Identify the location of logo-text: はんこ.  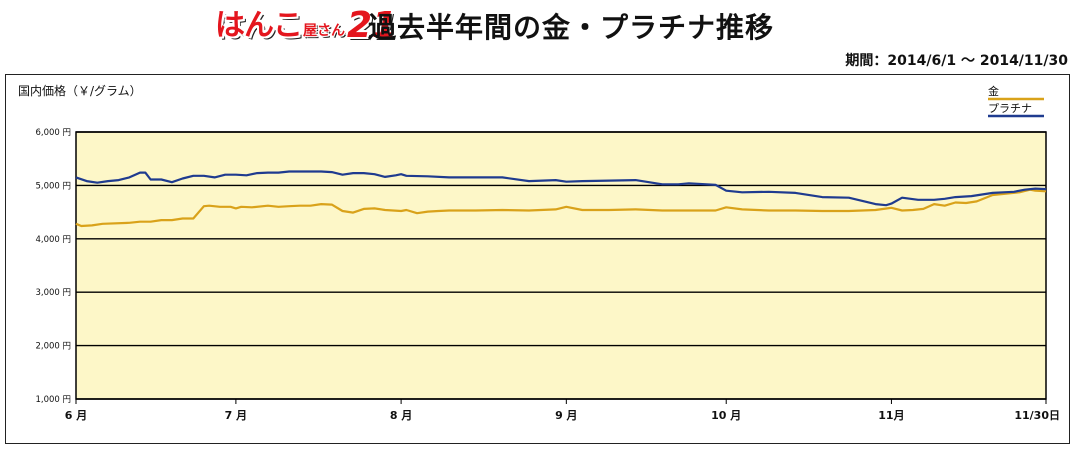
(259, 25).